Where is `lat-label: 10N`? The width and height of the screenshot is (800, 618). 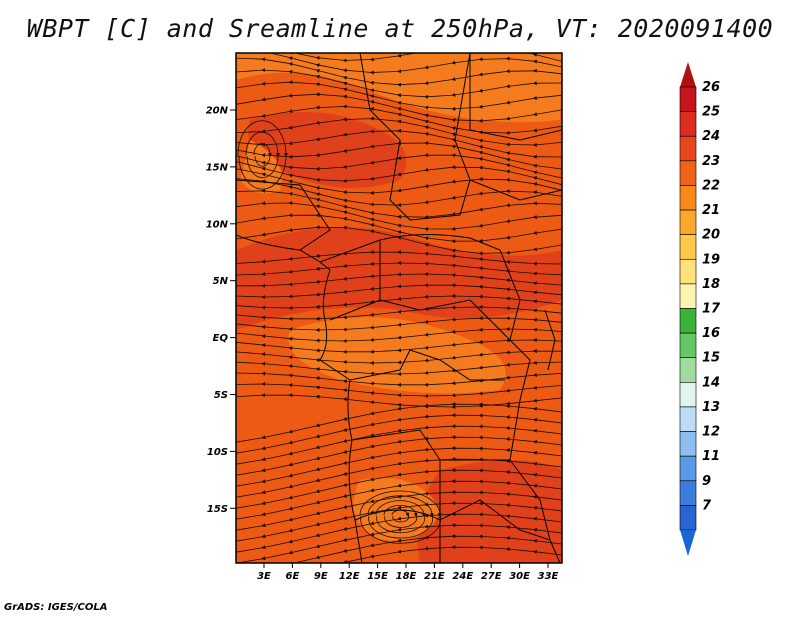
lat-label: 10N is located at coordinates (217, 224).